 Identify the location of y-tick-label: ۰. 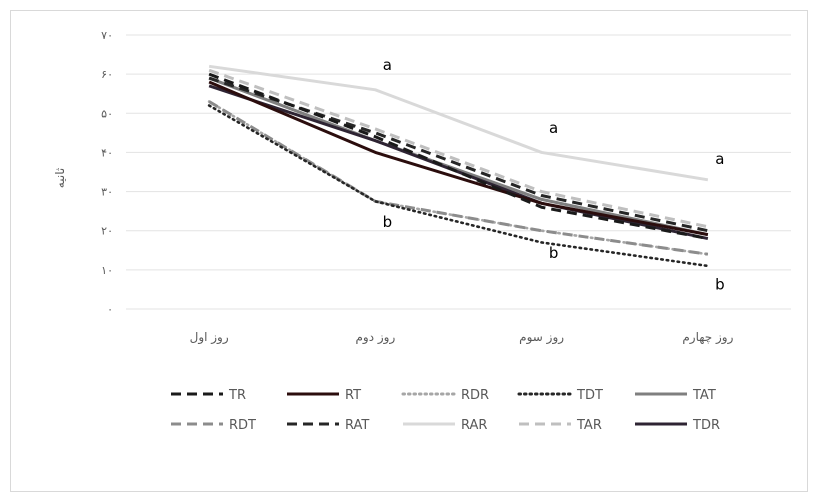
(110, 309).